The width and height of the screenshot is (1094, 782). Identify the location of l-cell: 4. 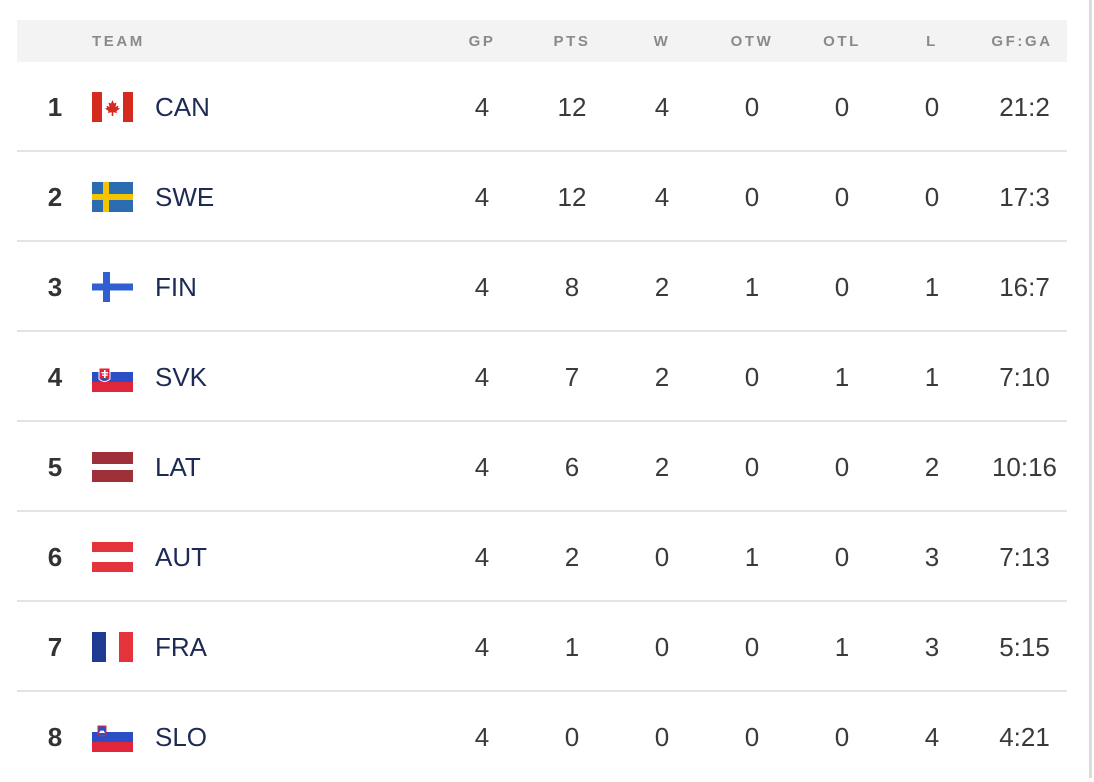
(932, 737).